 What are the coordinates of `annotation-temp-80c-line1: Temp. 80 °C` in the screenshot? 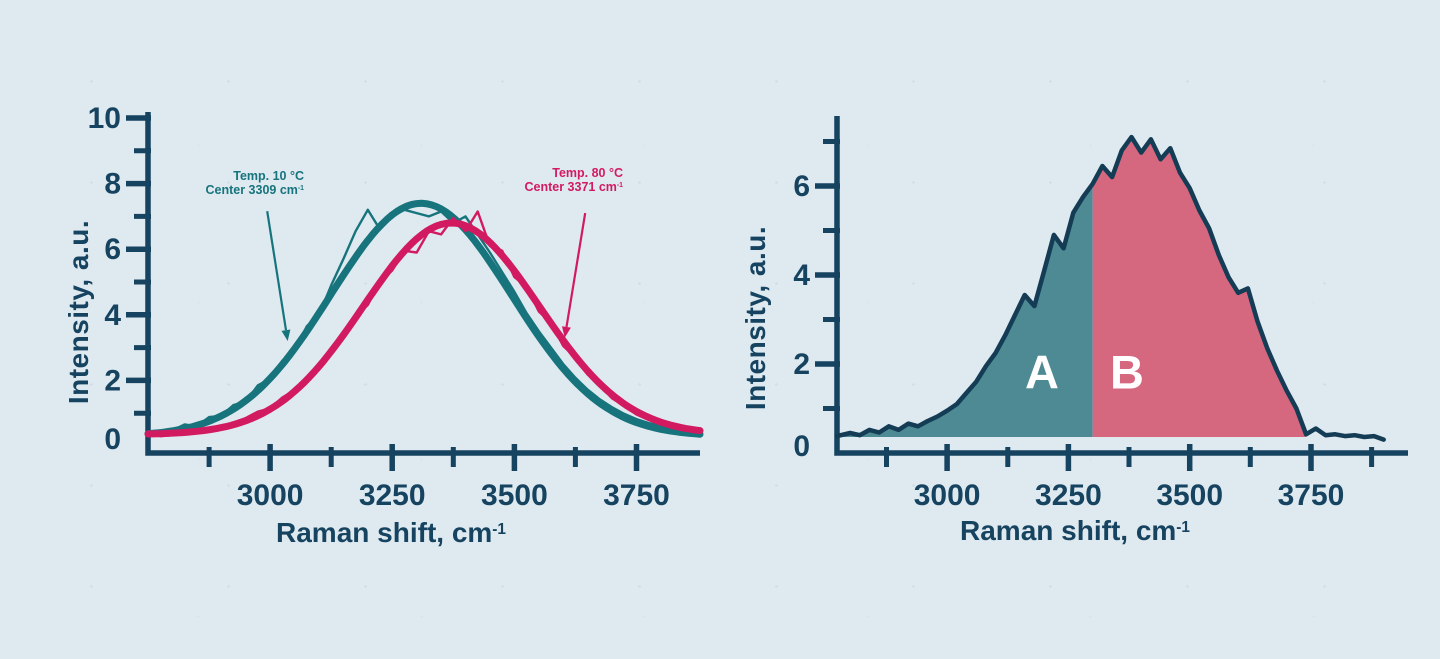 It's located at (587, 173).